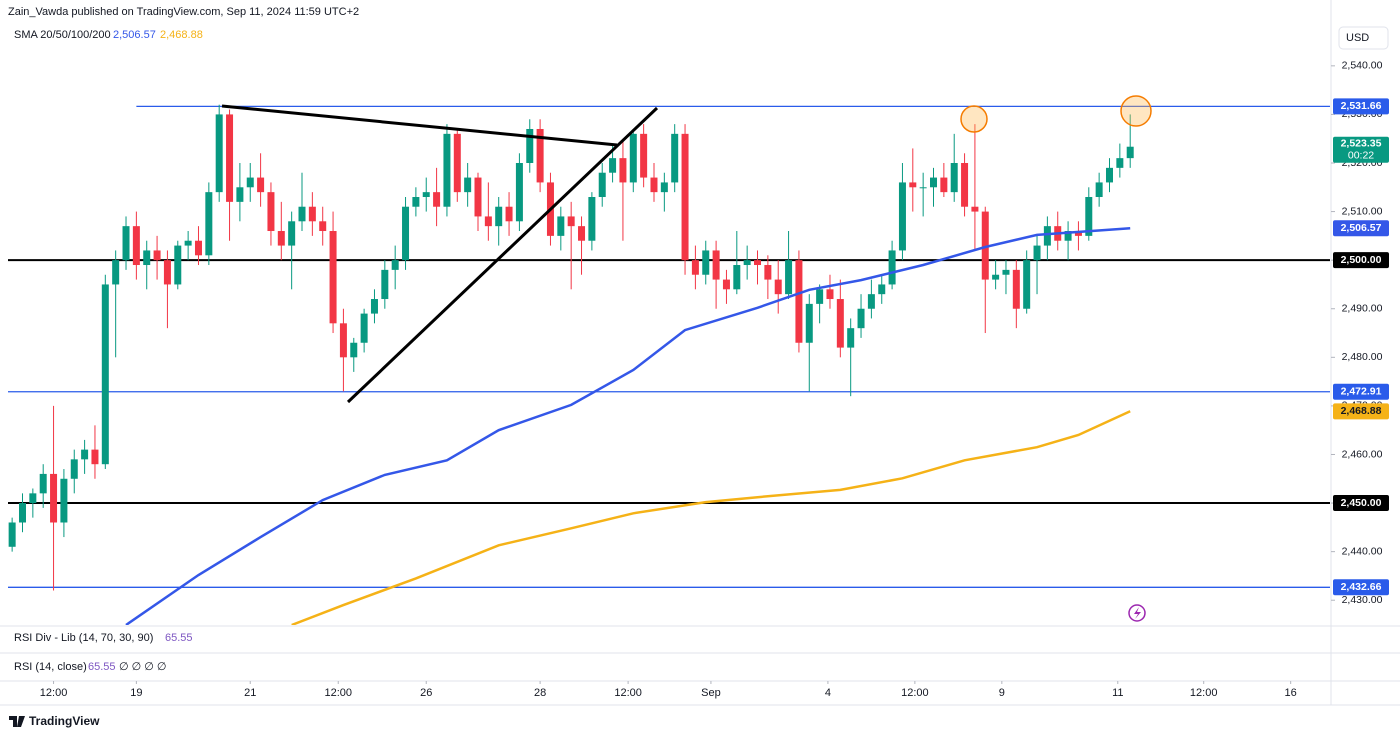  What do you see at coordinates (419, 125) in the screenshot?
I see `trend-line` at bounding box center [419, 125].